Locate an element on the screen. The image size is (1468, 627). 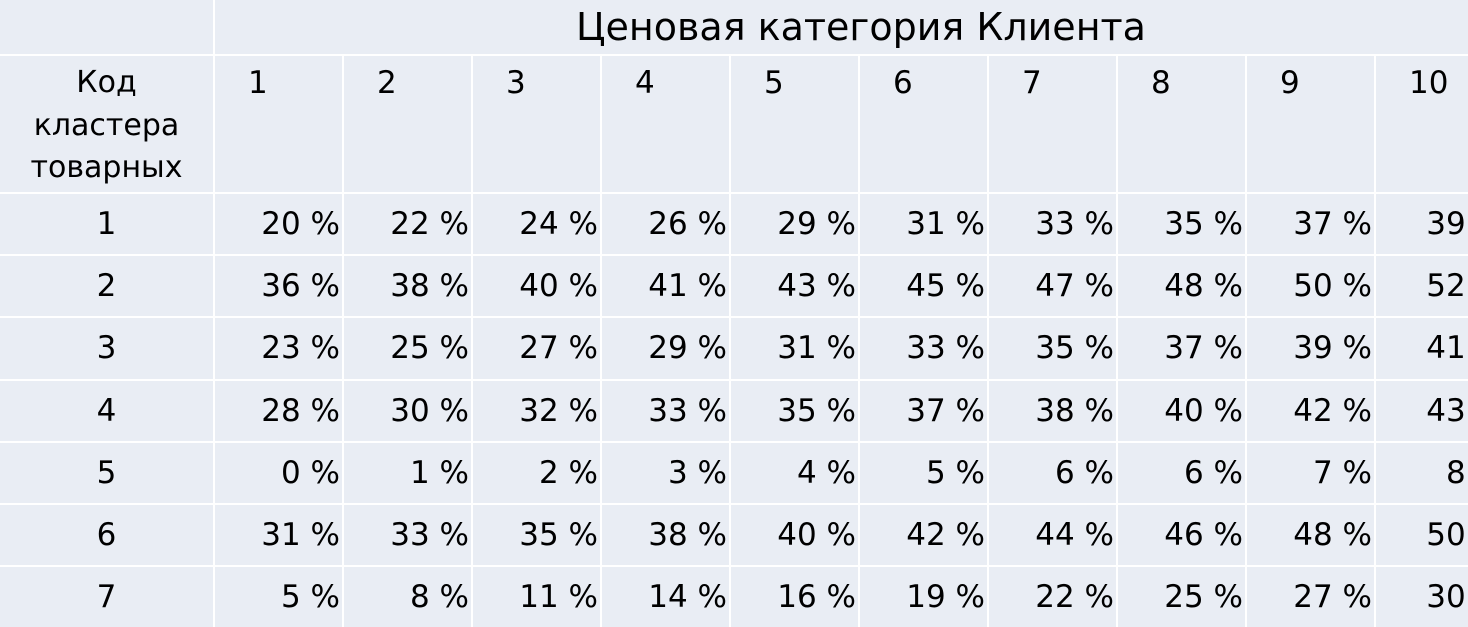
table-cell: 32 % is located at coordinates (536, 411).